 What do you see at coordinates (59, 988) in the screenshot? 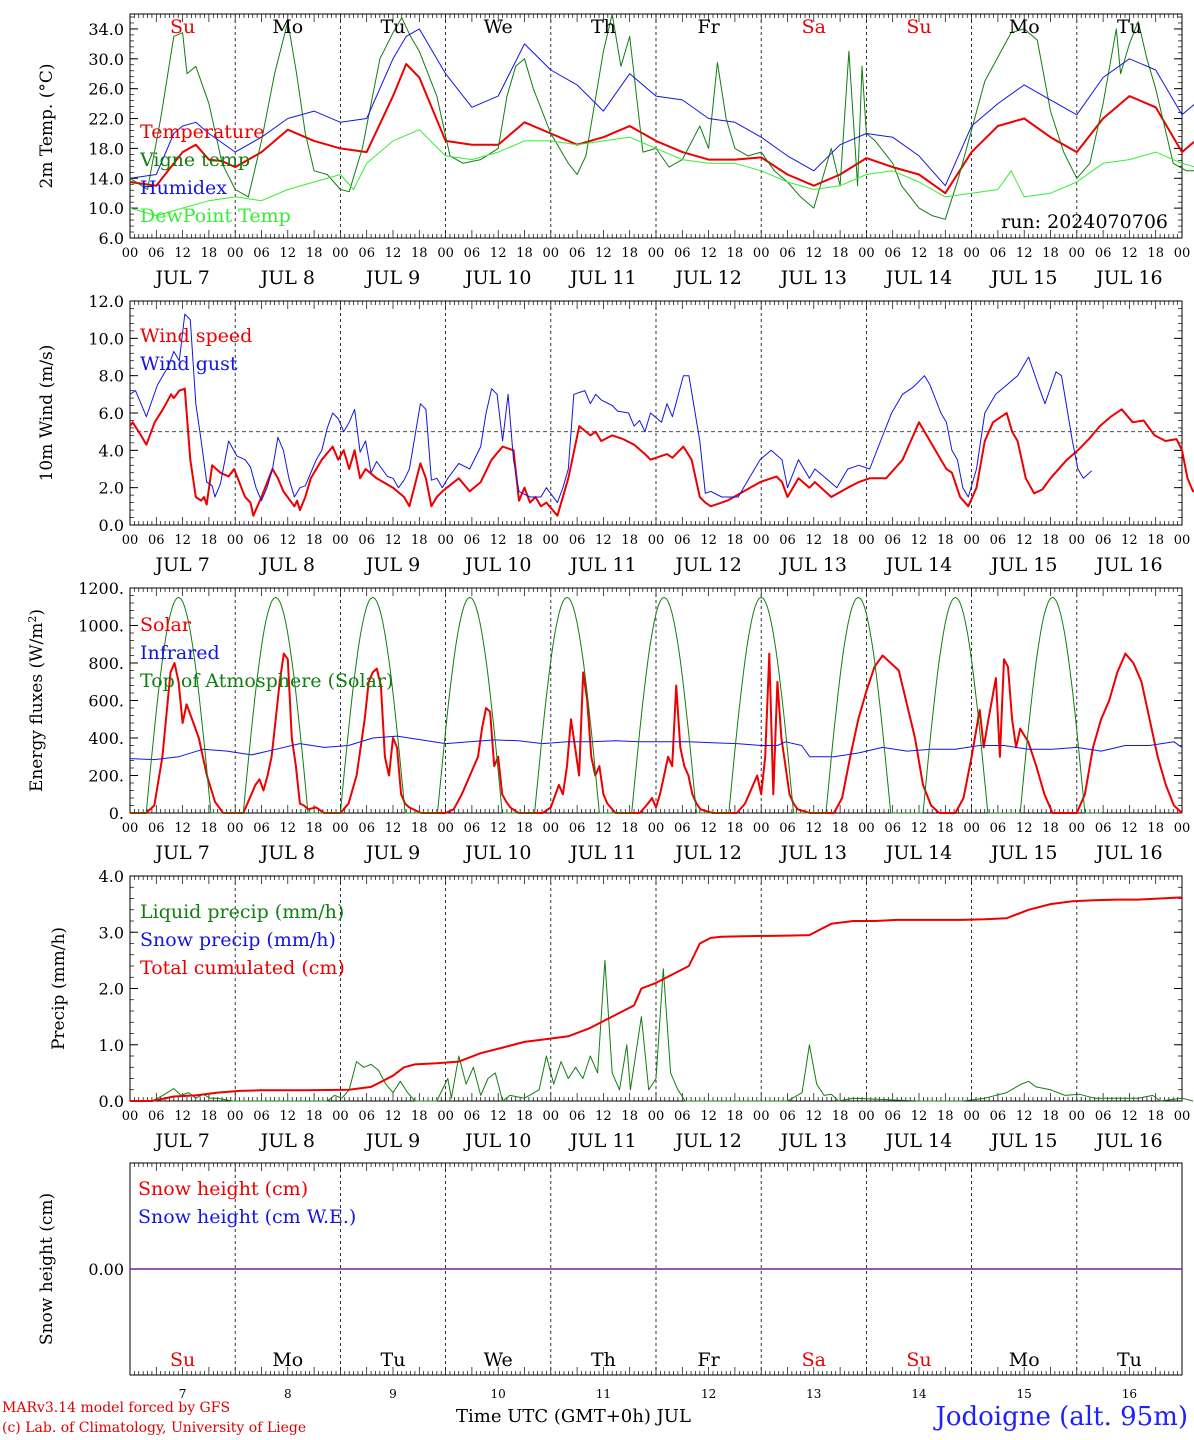
I see `y-axis-label: Precip (mm/h)` at bounding box center [59, 988].